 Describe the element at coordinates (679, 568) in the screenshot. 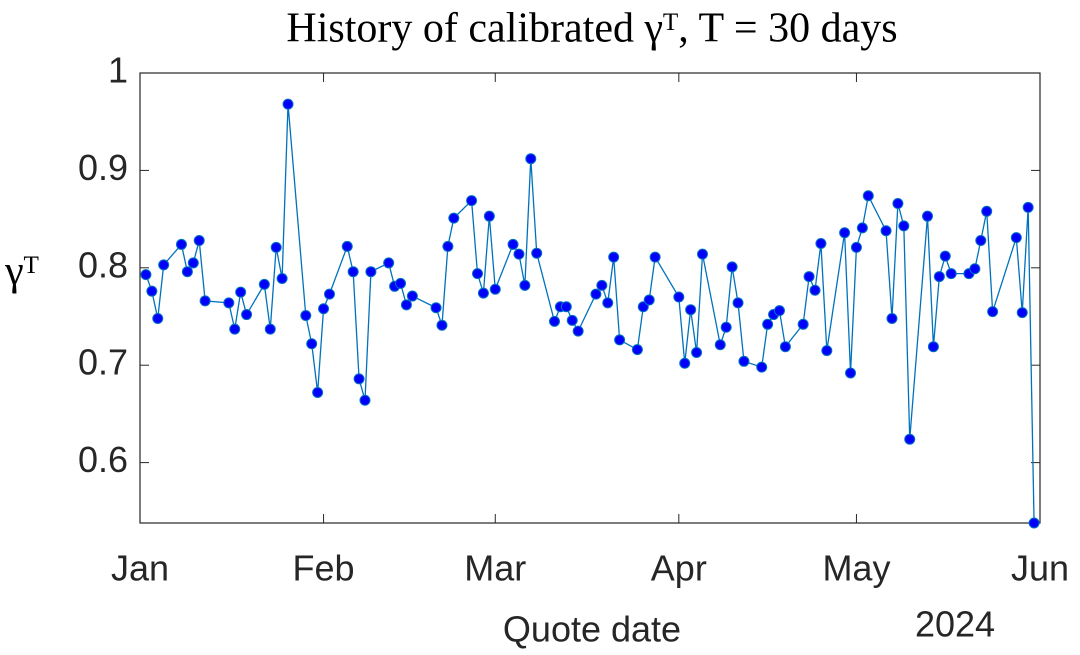

I see `x-tick-label: Apr` at that location.